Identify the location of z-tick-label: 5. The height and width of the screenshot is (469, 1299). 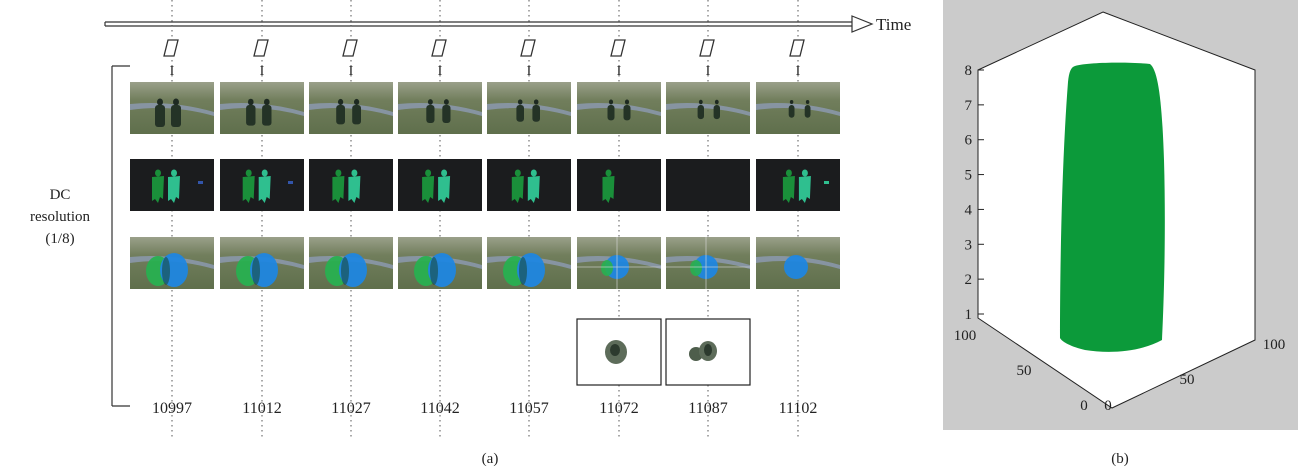
(969, 176).